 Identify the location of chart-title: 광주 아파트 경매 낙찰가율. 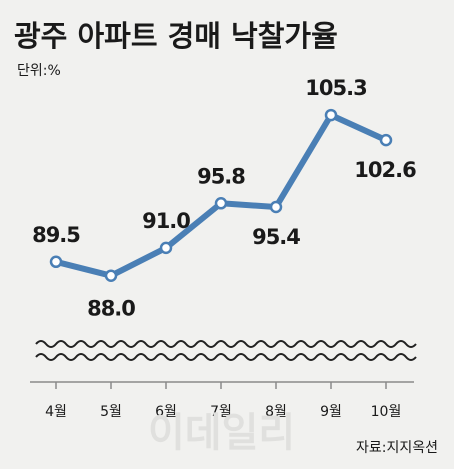
(176, 36).